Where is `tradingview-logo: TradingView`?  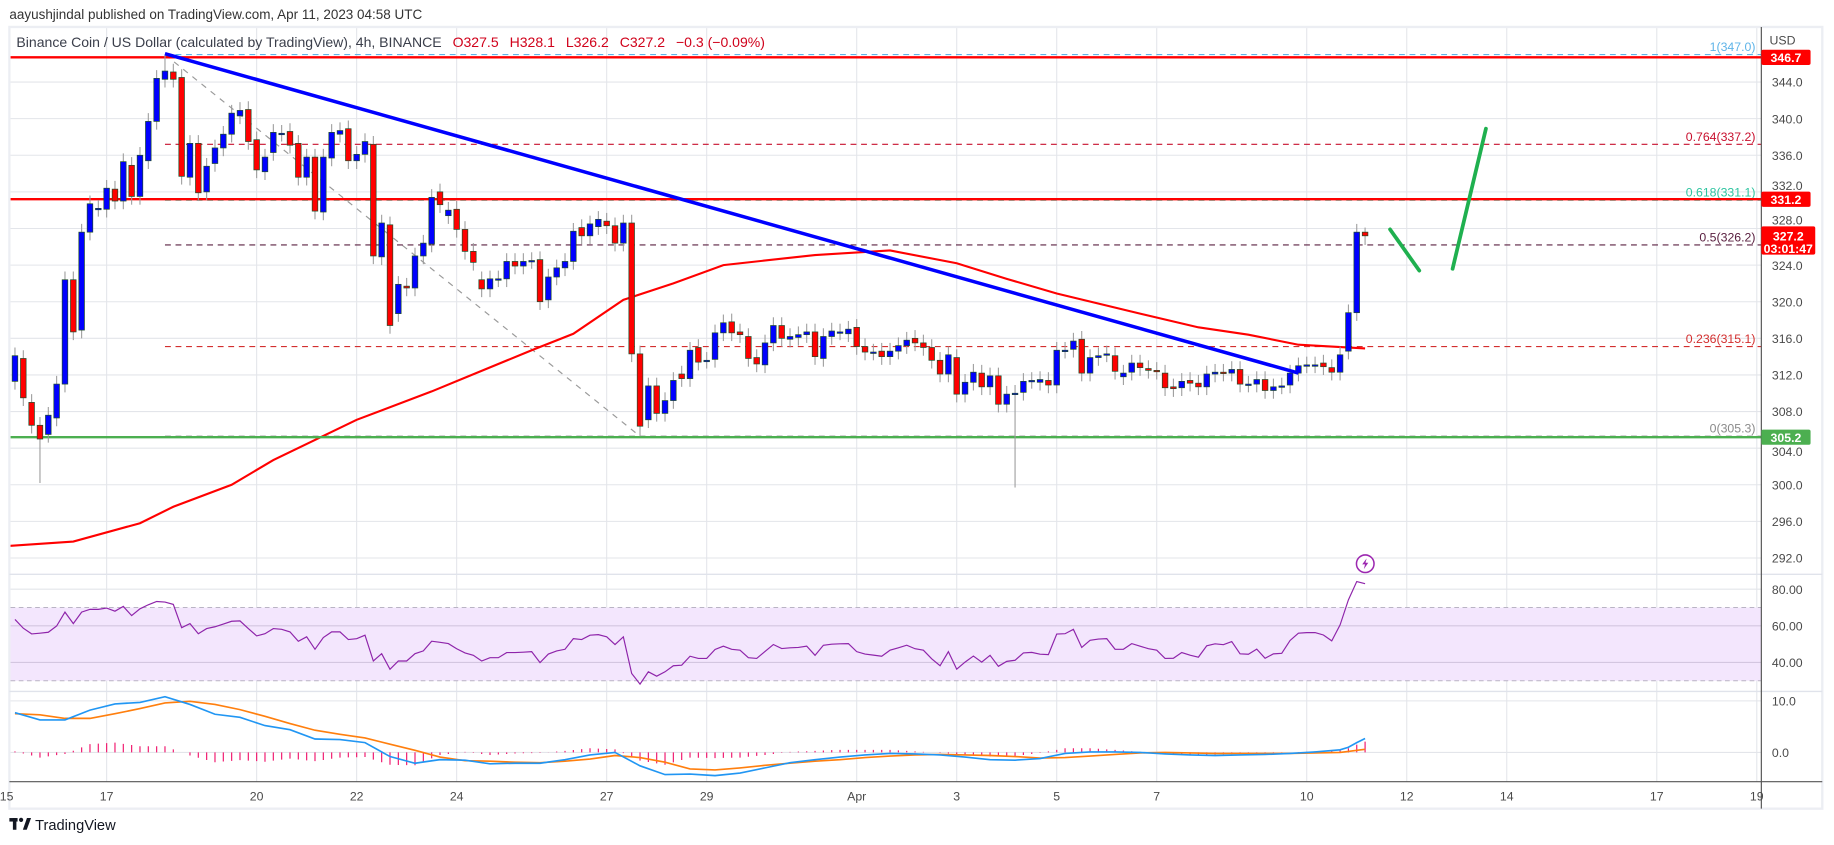 tradingview-logo: TradingView is located at coordinates (62, 826).